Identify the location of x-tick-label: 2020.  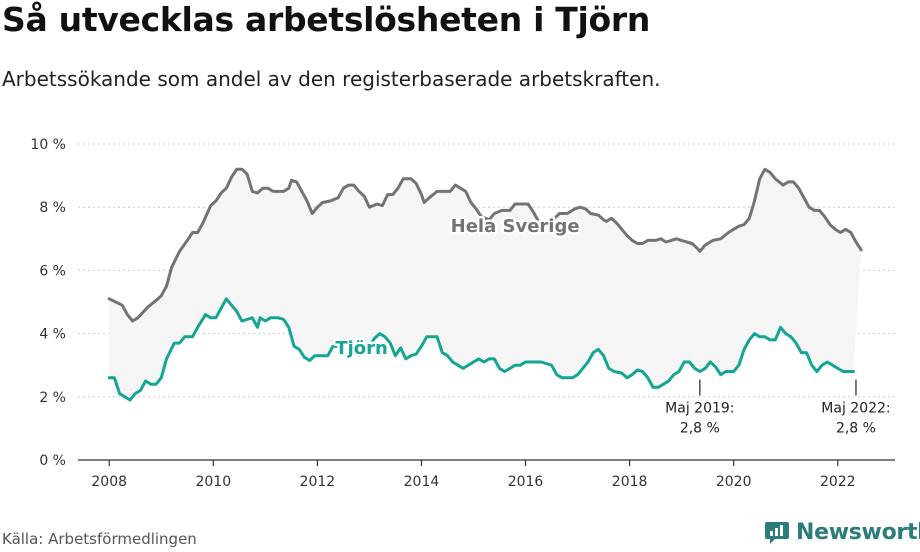
(734, 482).